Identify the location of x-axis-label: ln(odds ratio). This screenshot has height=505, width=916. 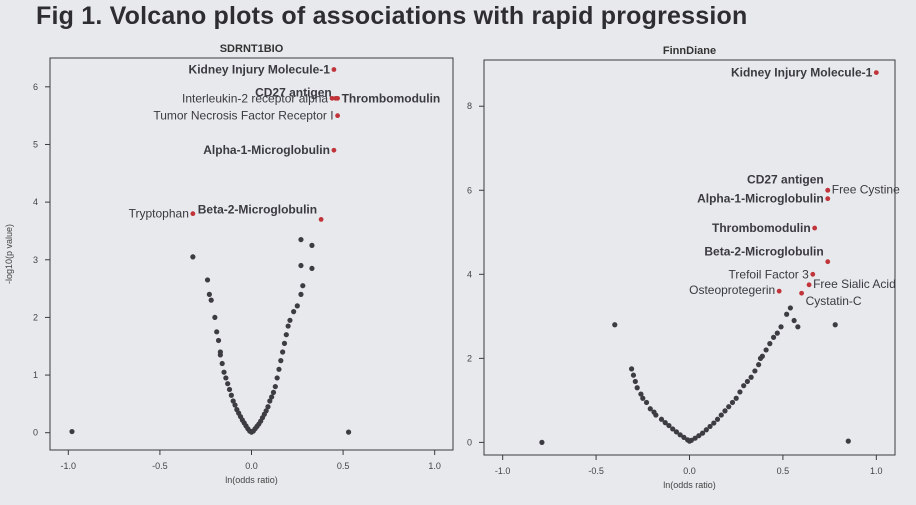
(251, 480).